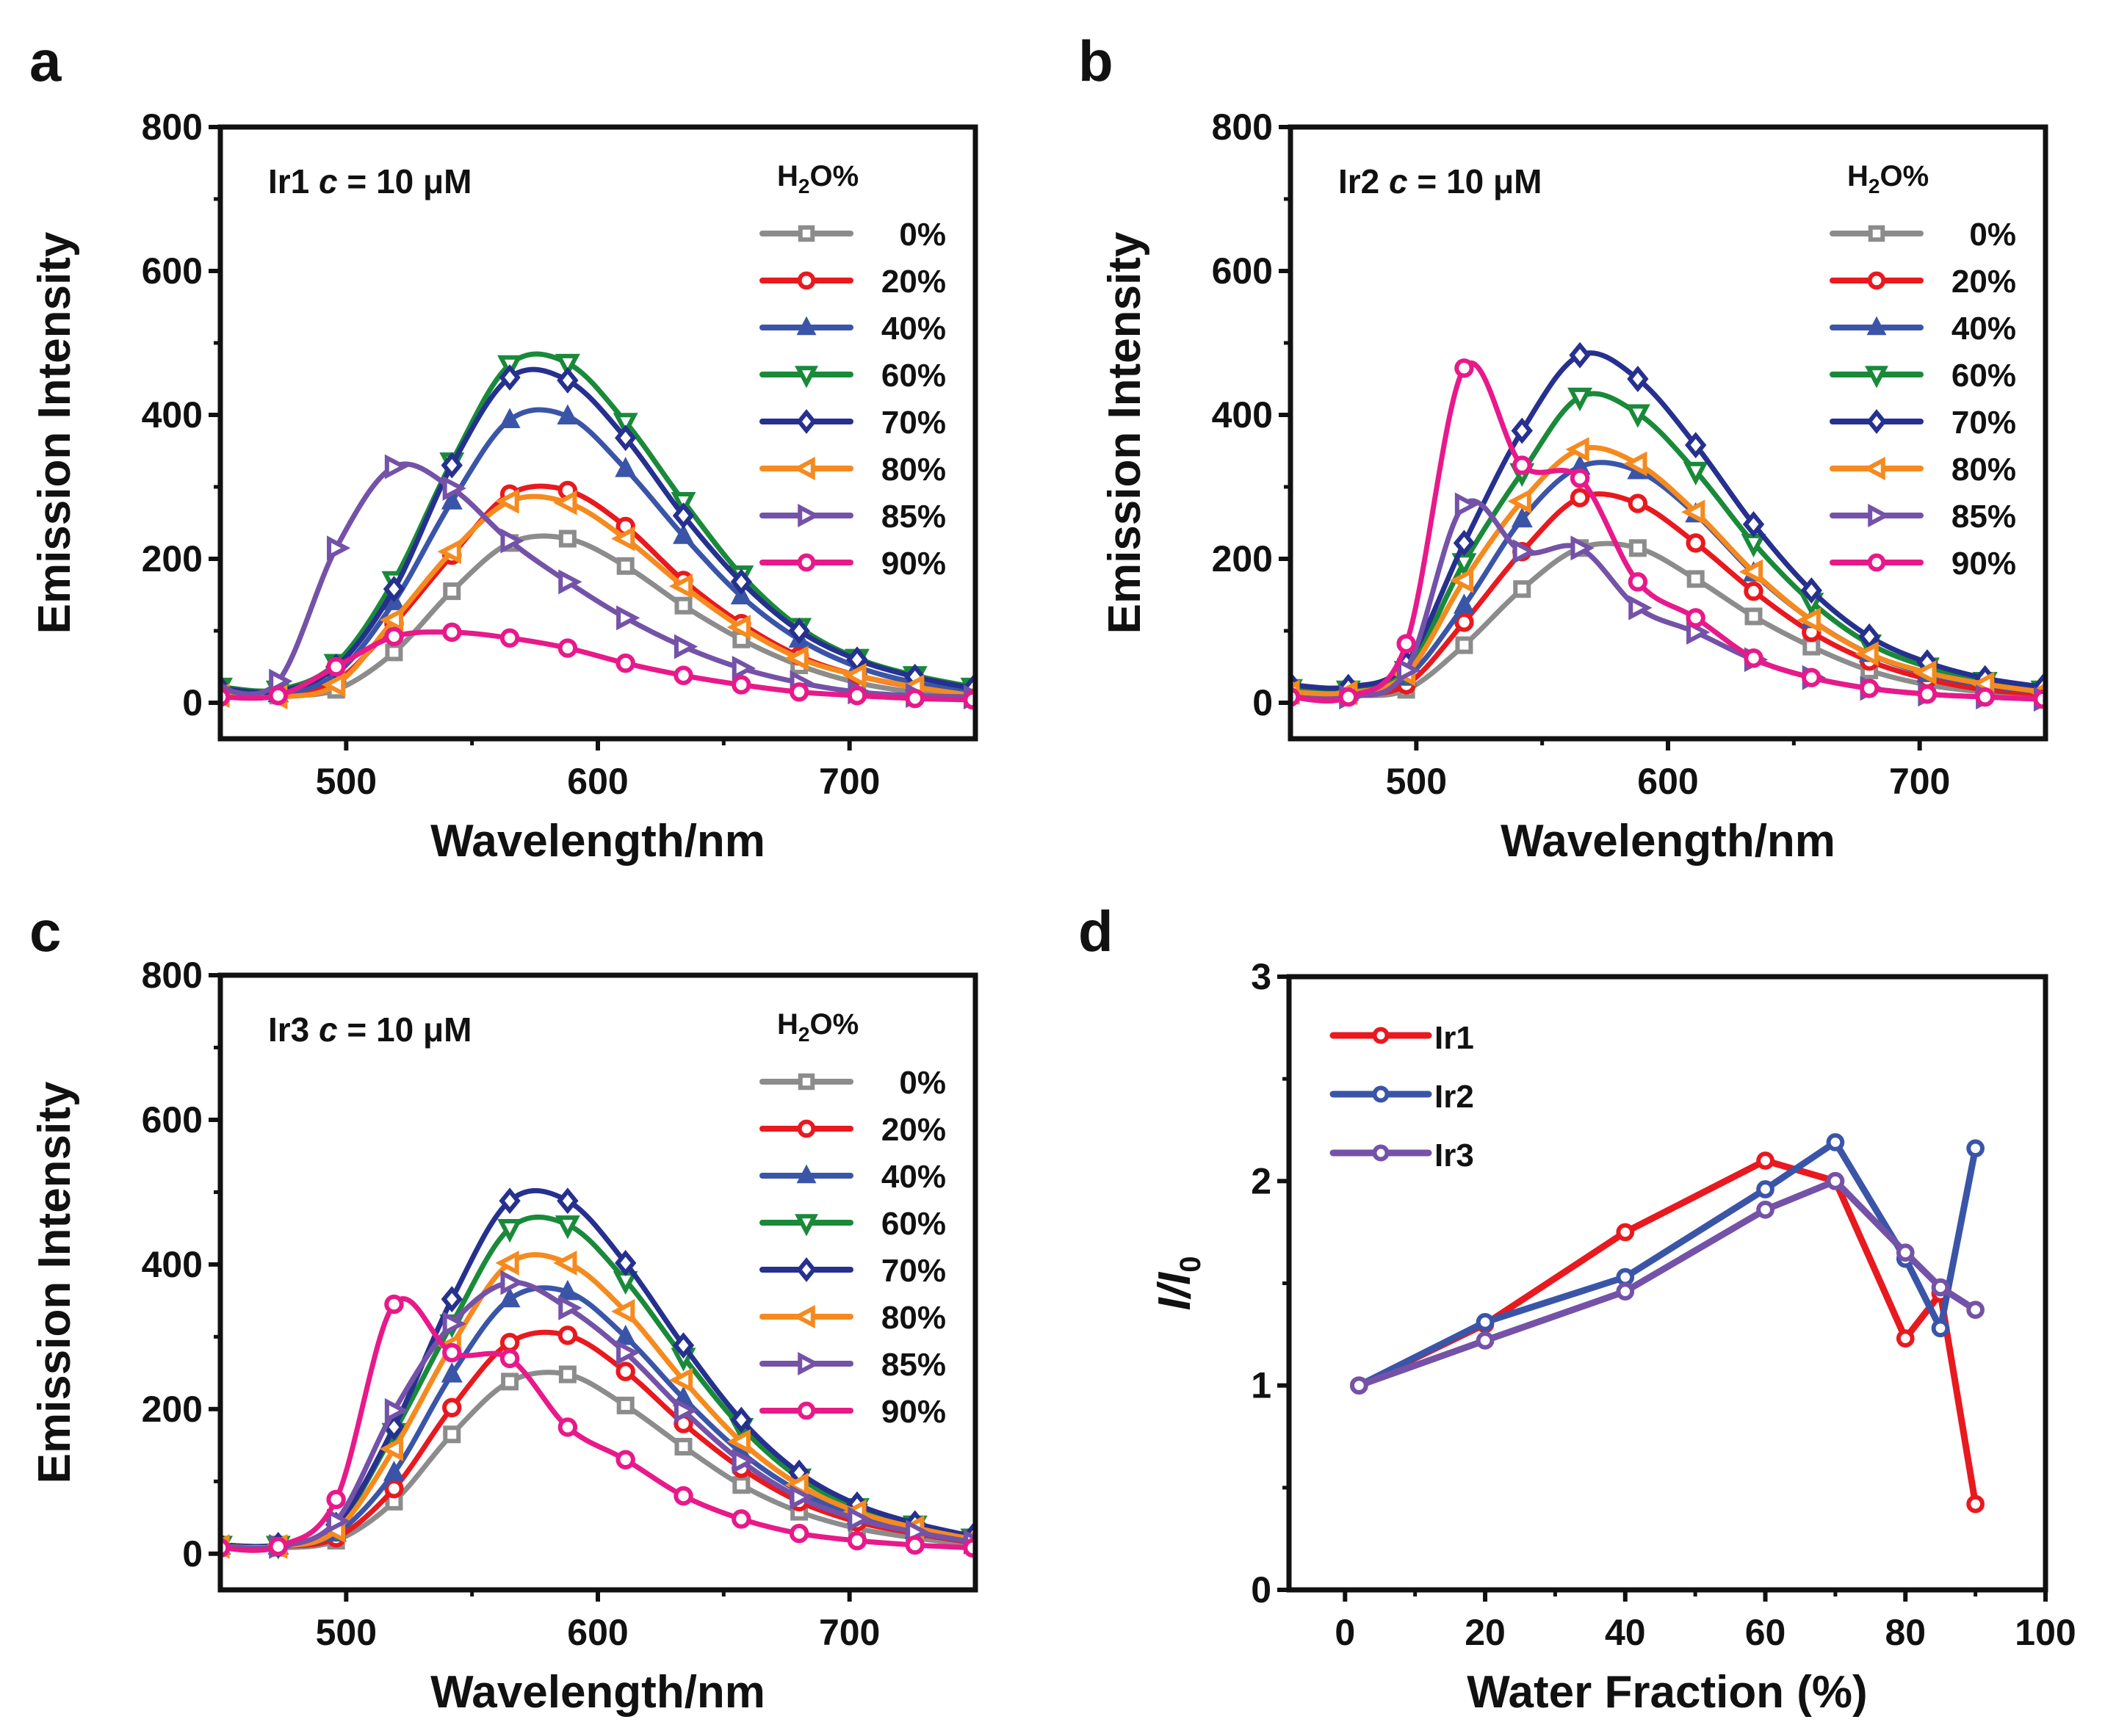  I want to click on y-tick-label: 0, so click(192, 1553).